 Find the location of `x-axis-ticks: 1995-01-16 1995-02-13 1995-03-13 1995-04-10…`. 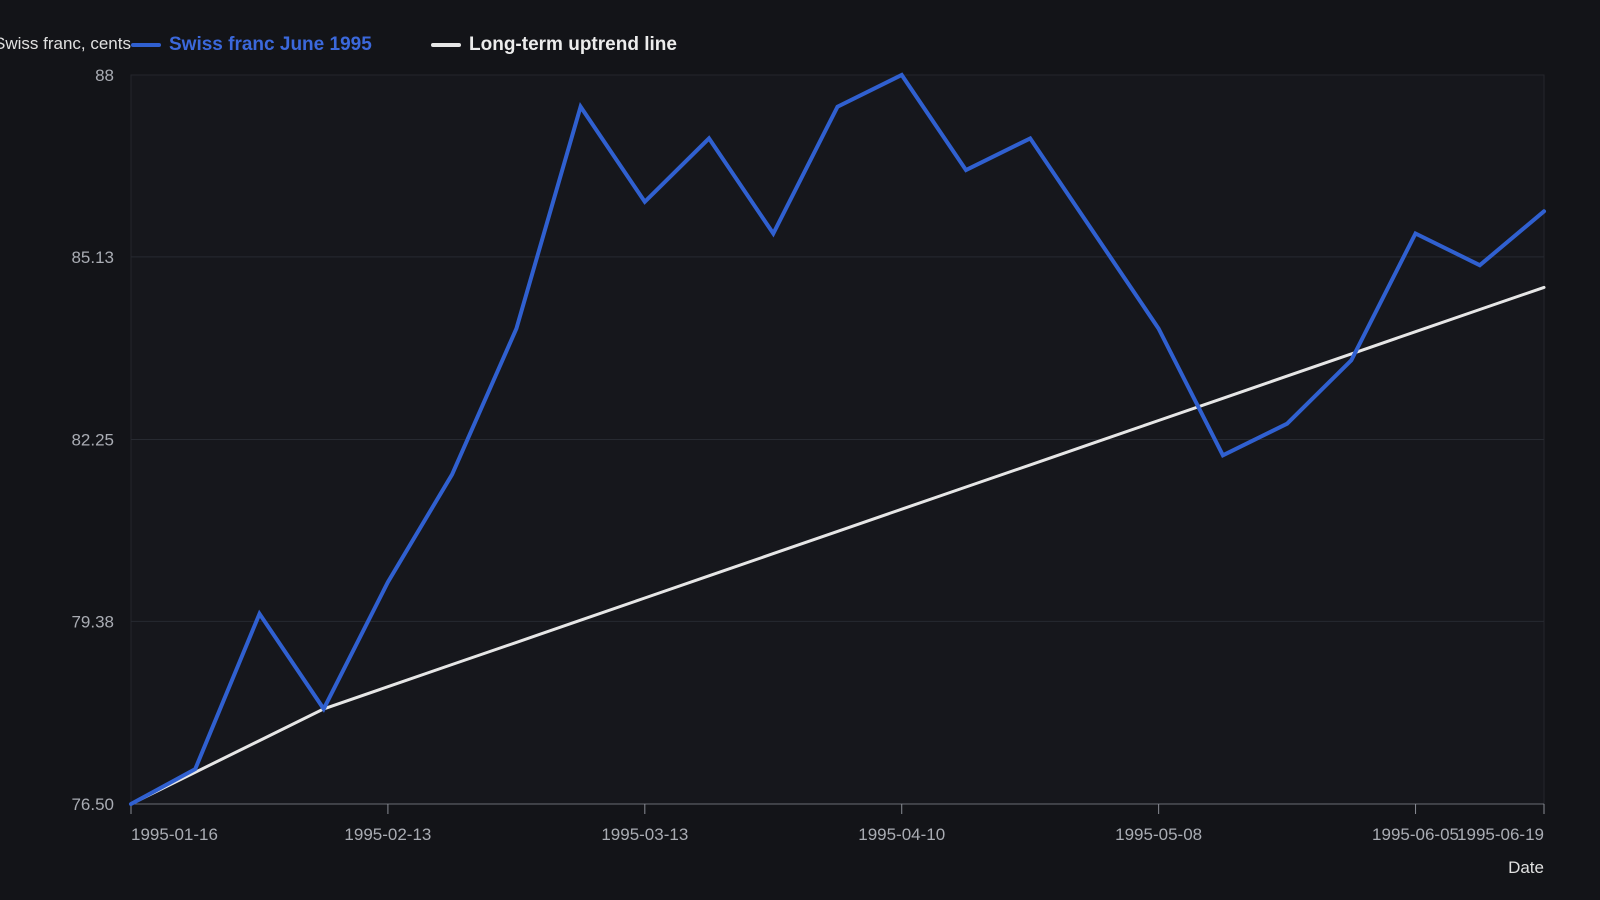

x-axis-ticks: 1995-01-16 1995-02-13 1995-03-13 1995-04-10… is located at coordinates (837, 823).